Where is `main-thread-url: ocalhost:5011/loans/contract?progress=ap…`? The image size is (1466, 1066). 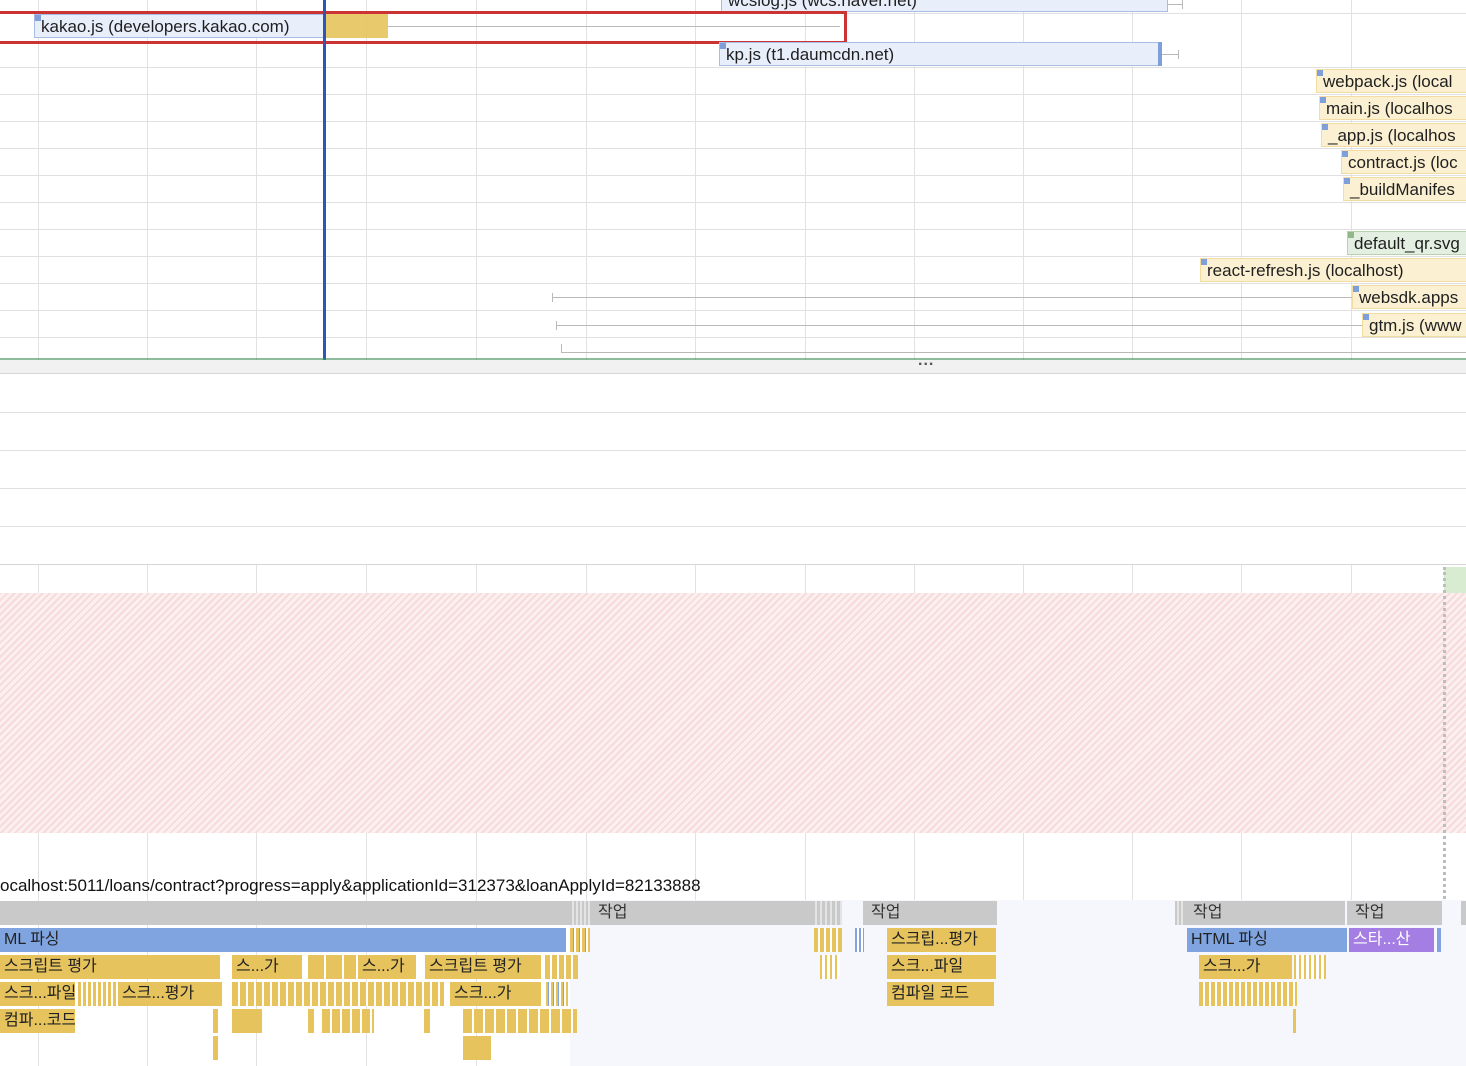 main-thread-url: ocalhost:5011/loans/contract?progress=ap… is located at coordinates (350, 885).